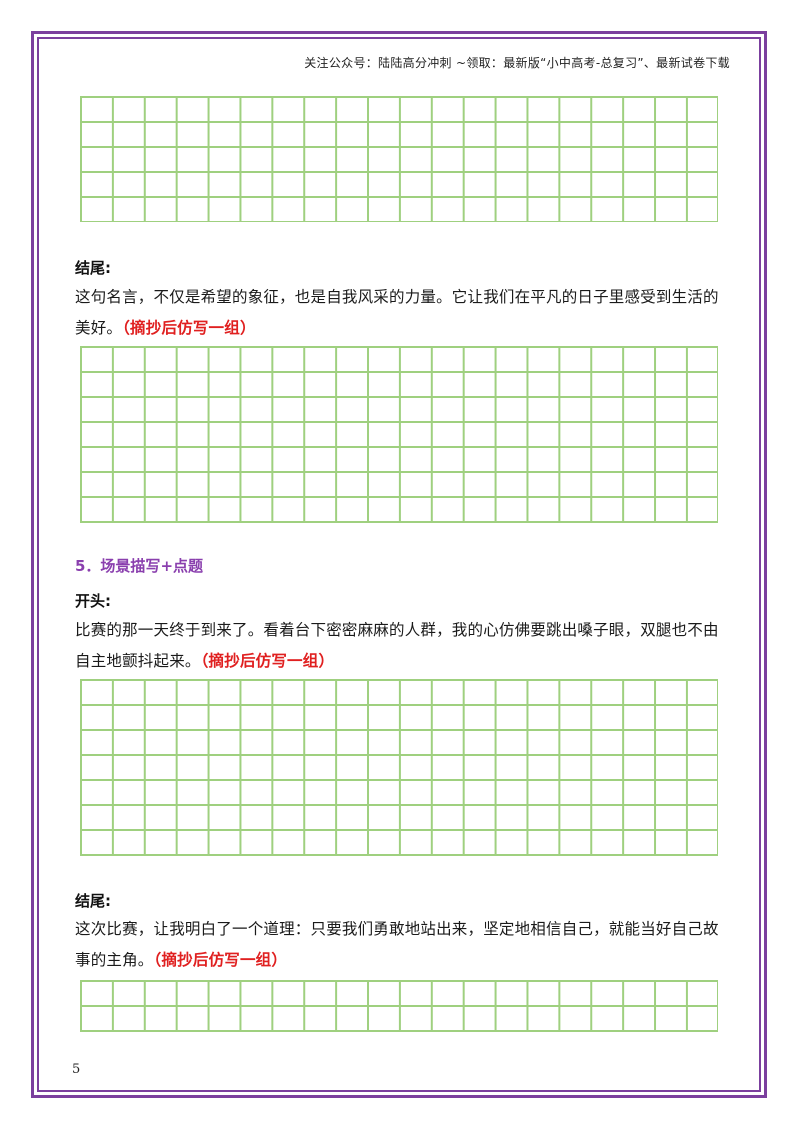 The height and width of the screenshot is (1132, 800). I want to click on ending-label-2: 结尾:, so click(93, 901).